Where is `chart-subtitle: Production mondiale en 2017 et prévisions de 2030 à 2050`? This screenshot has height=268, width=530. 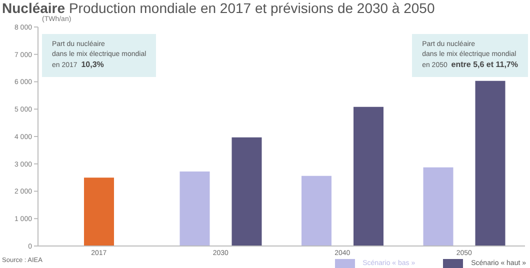
chart-subtitle: Production mondiale en 2017 et prévisions de 2030 à 2050 is located at coordinates (251, 8).